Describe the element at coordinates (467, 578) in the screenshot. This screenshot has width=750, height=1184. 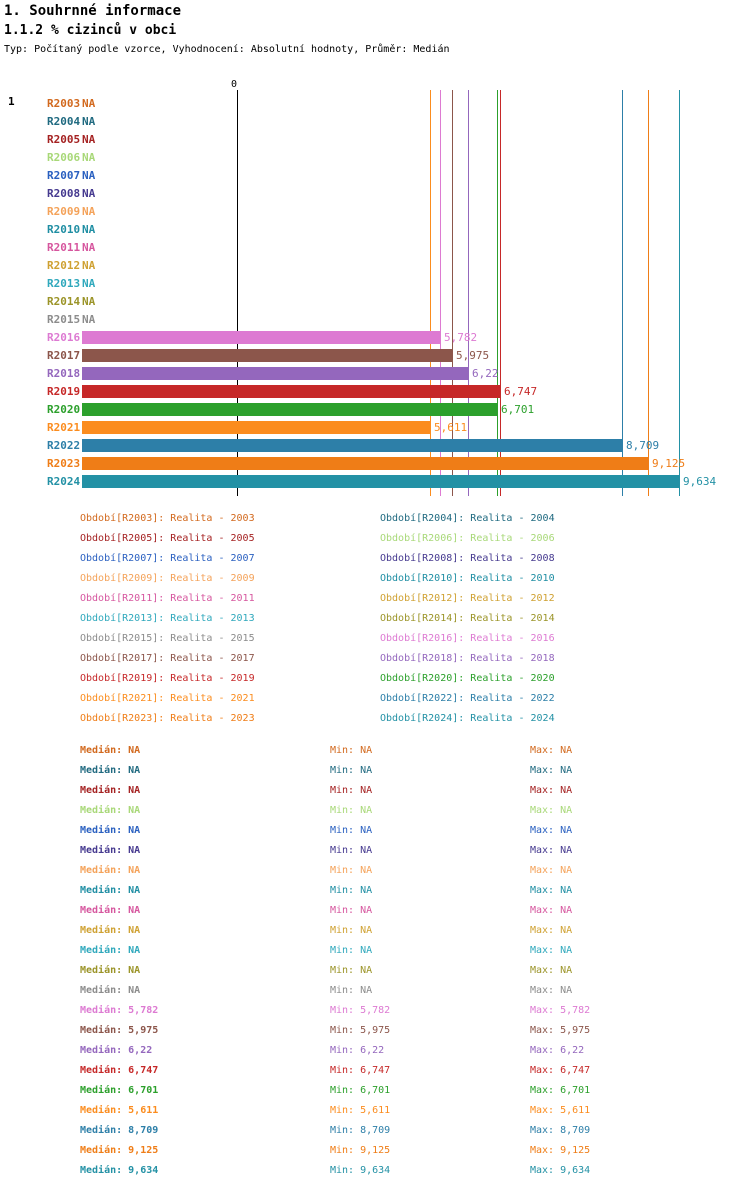
I see `legend-item-r2010: Období[R2010]: Realita - 2010` at that location.